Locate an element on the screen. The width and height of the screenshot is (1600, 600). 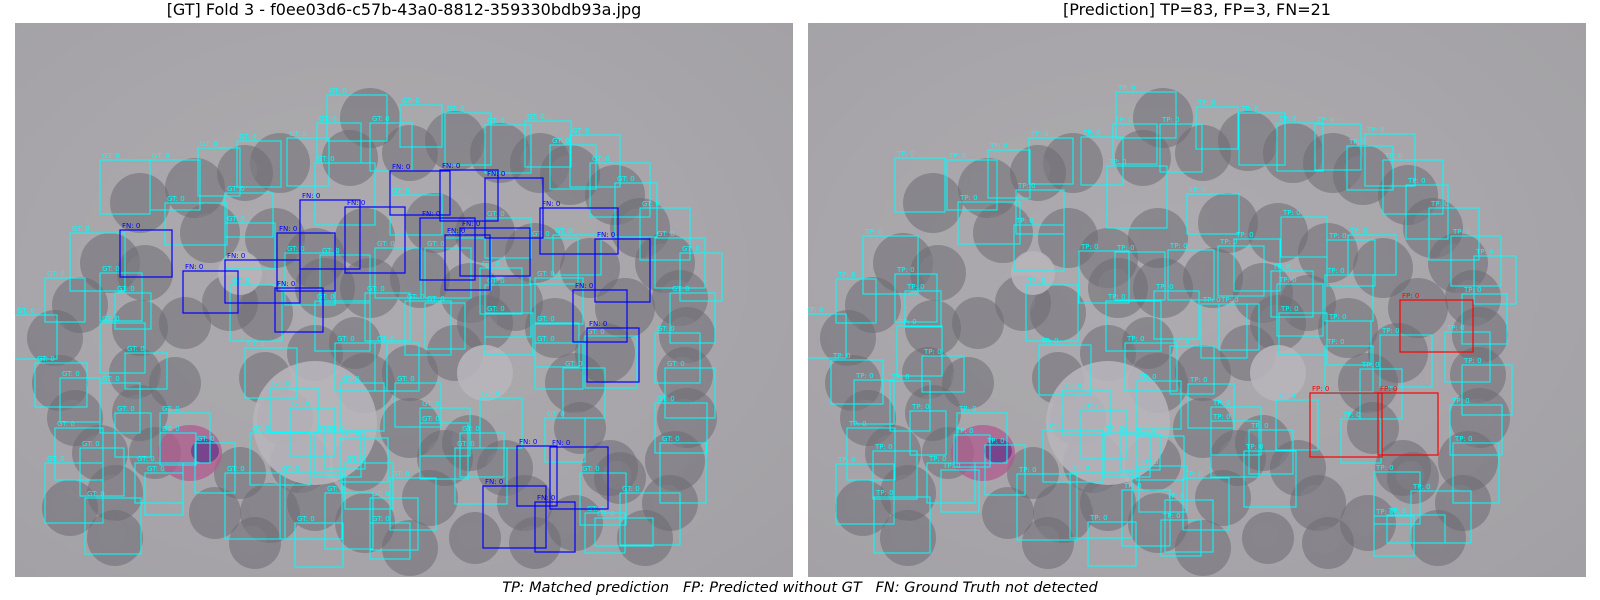
false-positive-box: FP: 0 is located at coordinates (1346, 421).